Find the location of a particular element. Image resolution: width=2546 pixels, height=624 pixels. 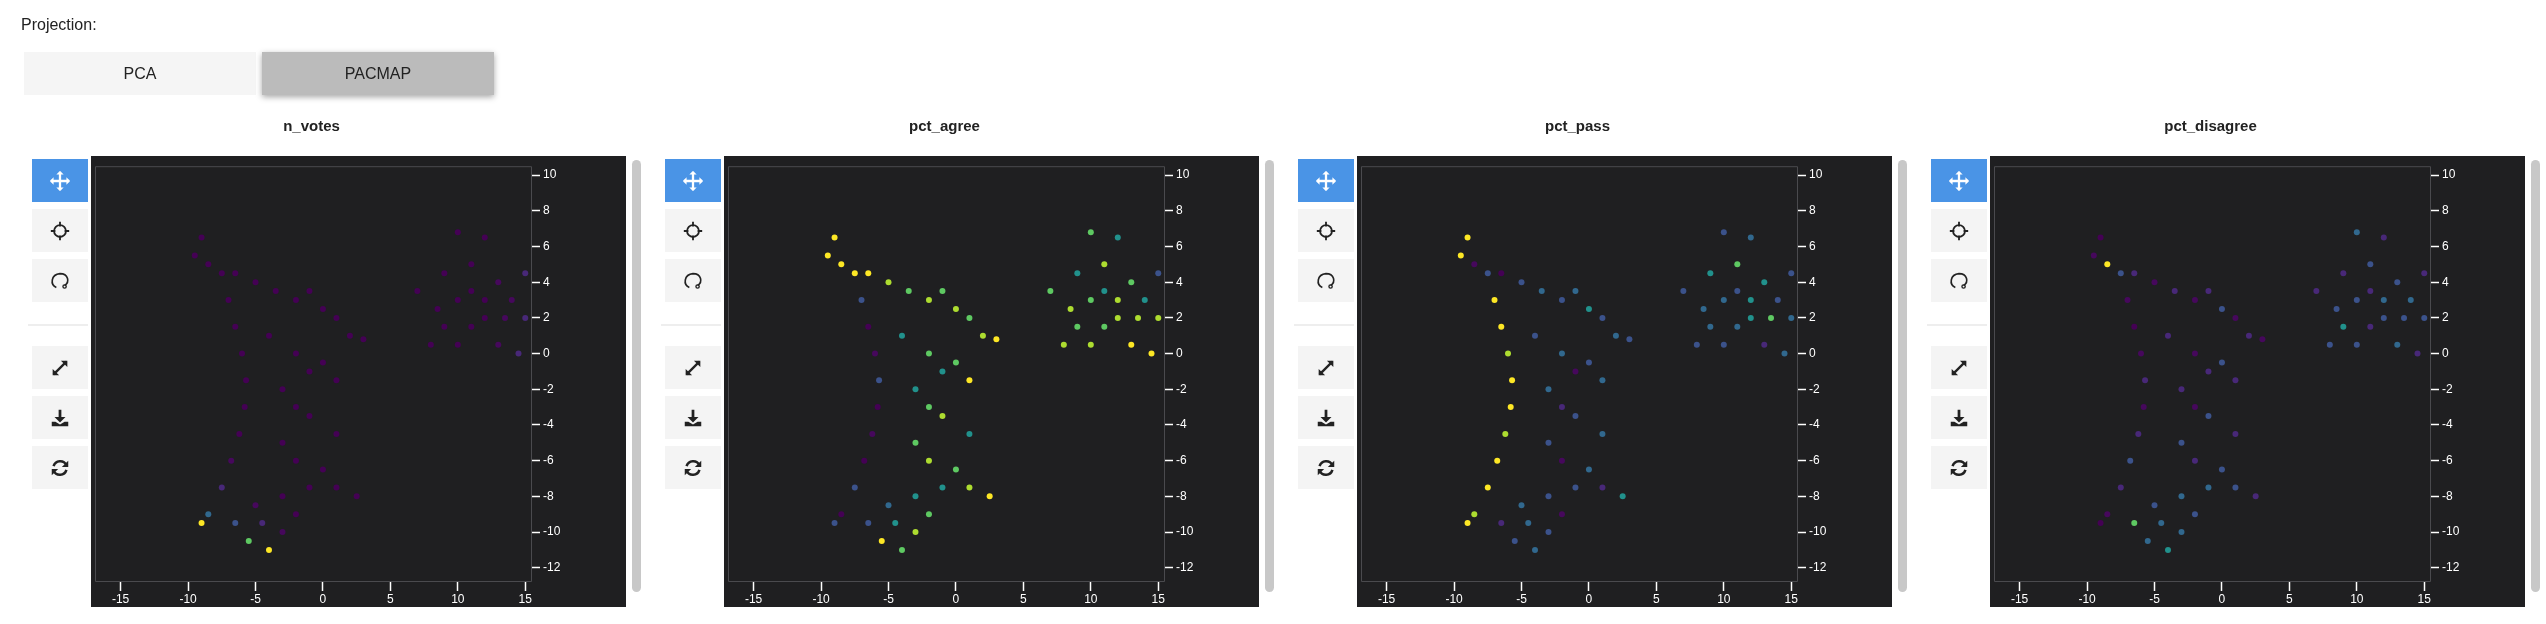

chart-title: pct_agree is located at coordinates (944, 125).